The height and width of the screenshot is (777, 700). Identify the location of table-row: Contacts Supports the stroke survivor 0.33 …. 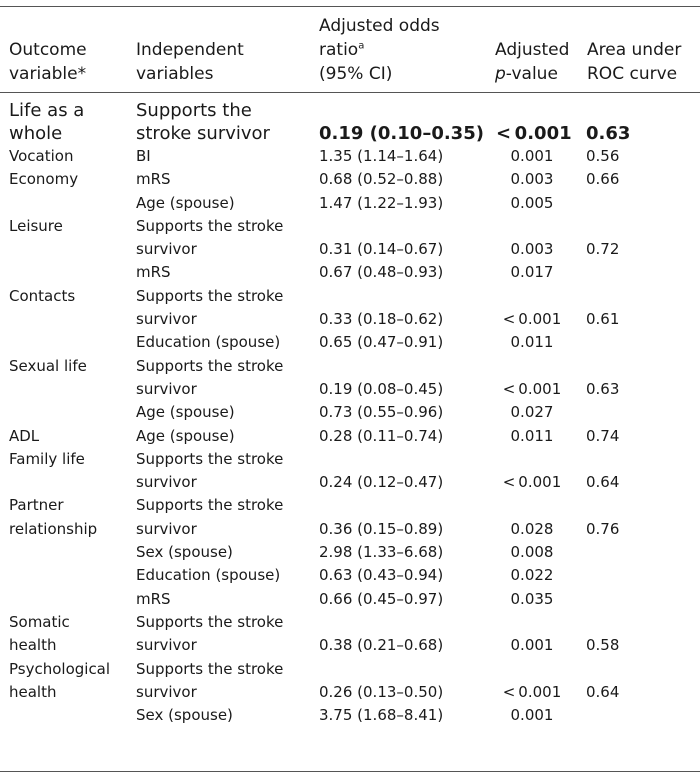
(350, 308).